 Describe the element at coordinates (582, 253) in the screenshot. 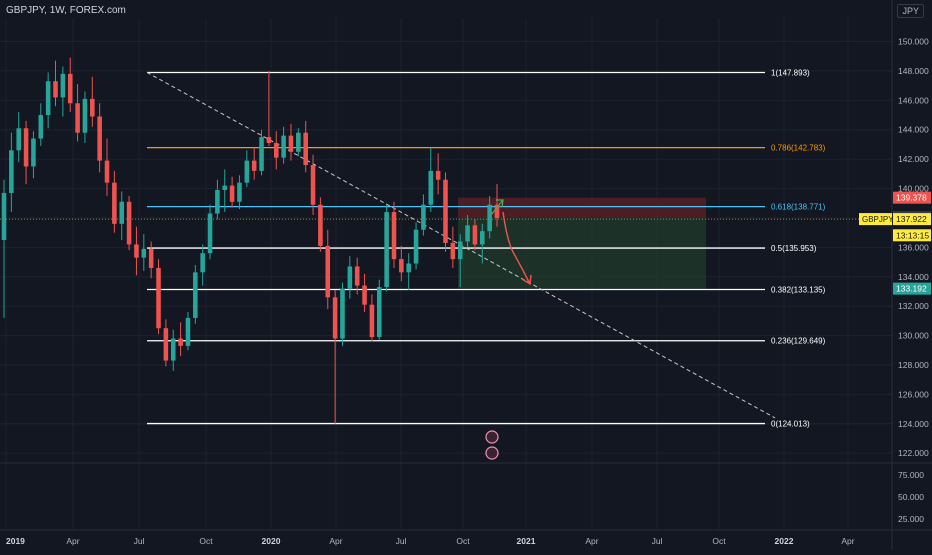

I see `take-profit-zone` at that location.